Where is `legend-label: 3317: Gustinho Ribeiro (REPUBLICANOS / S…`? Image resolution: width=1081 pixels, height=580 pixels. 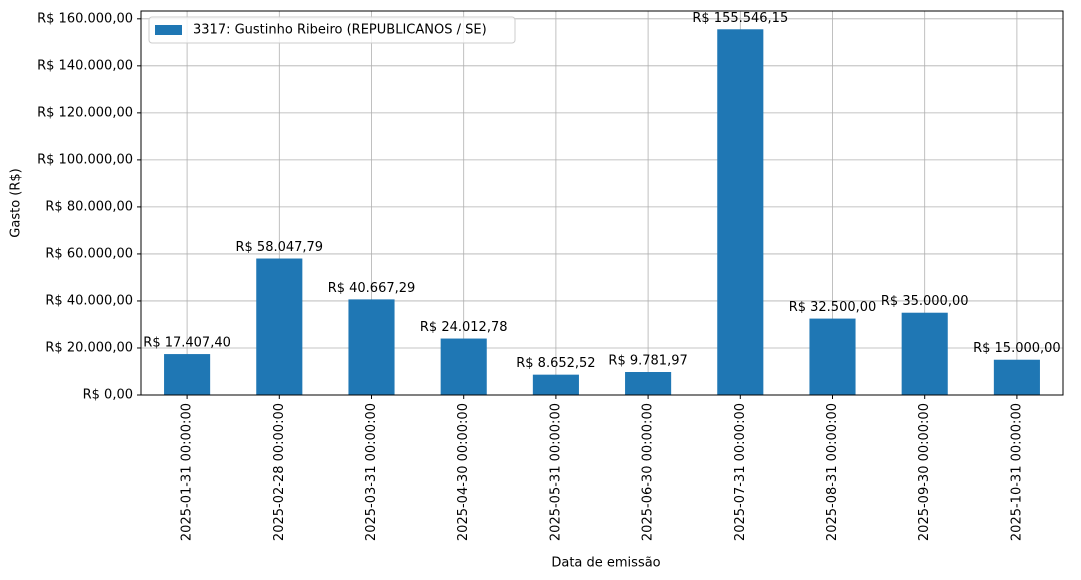
legend-label: 3317: Gustinho Ribeiro (REPUBLICANOS / S… is located at coordinates (340, 30).